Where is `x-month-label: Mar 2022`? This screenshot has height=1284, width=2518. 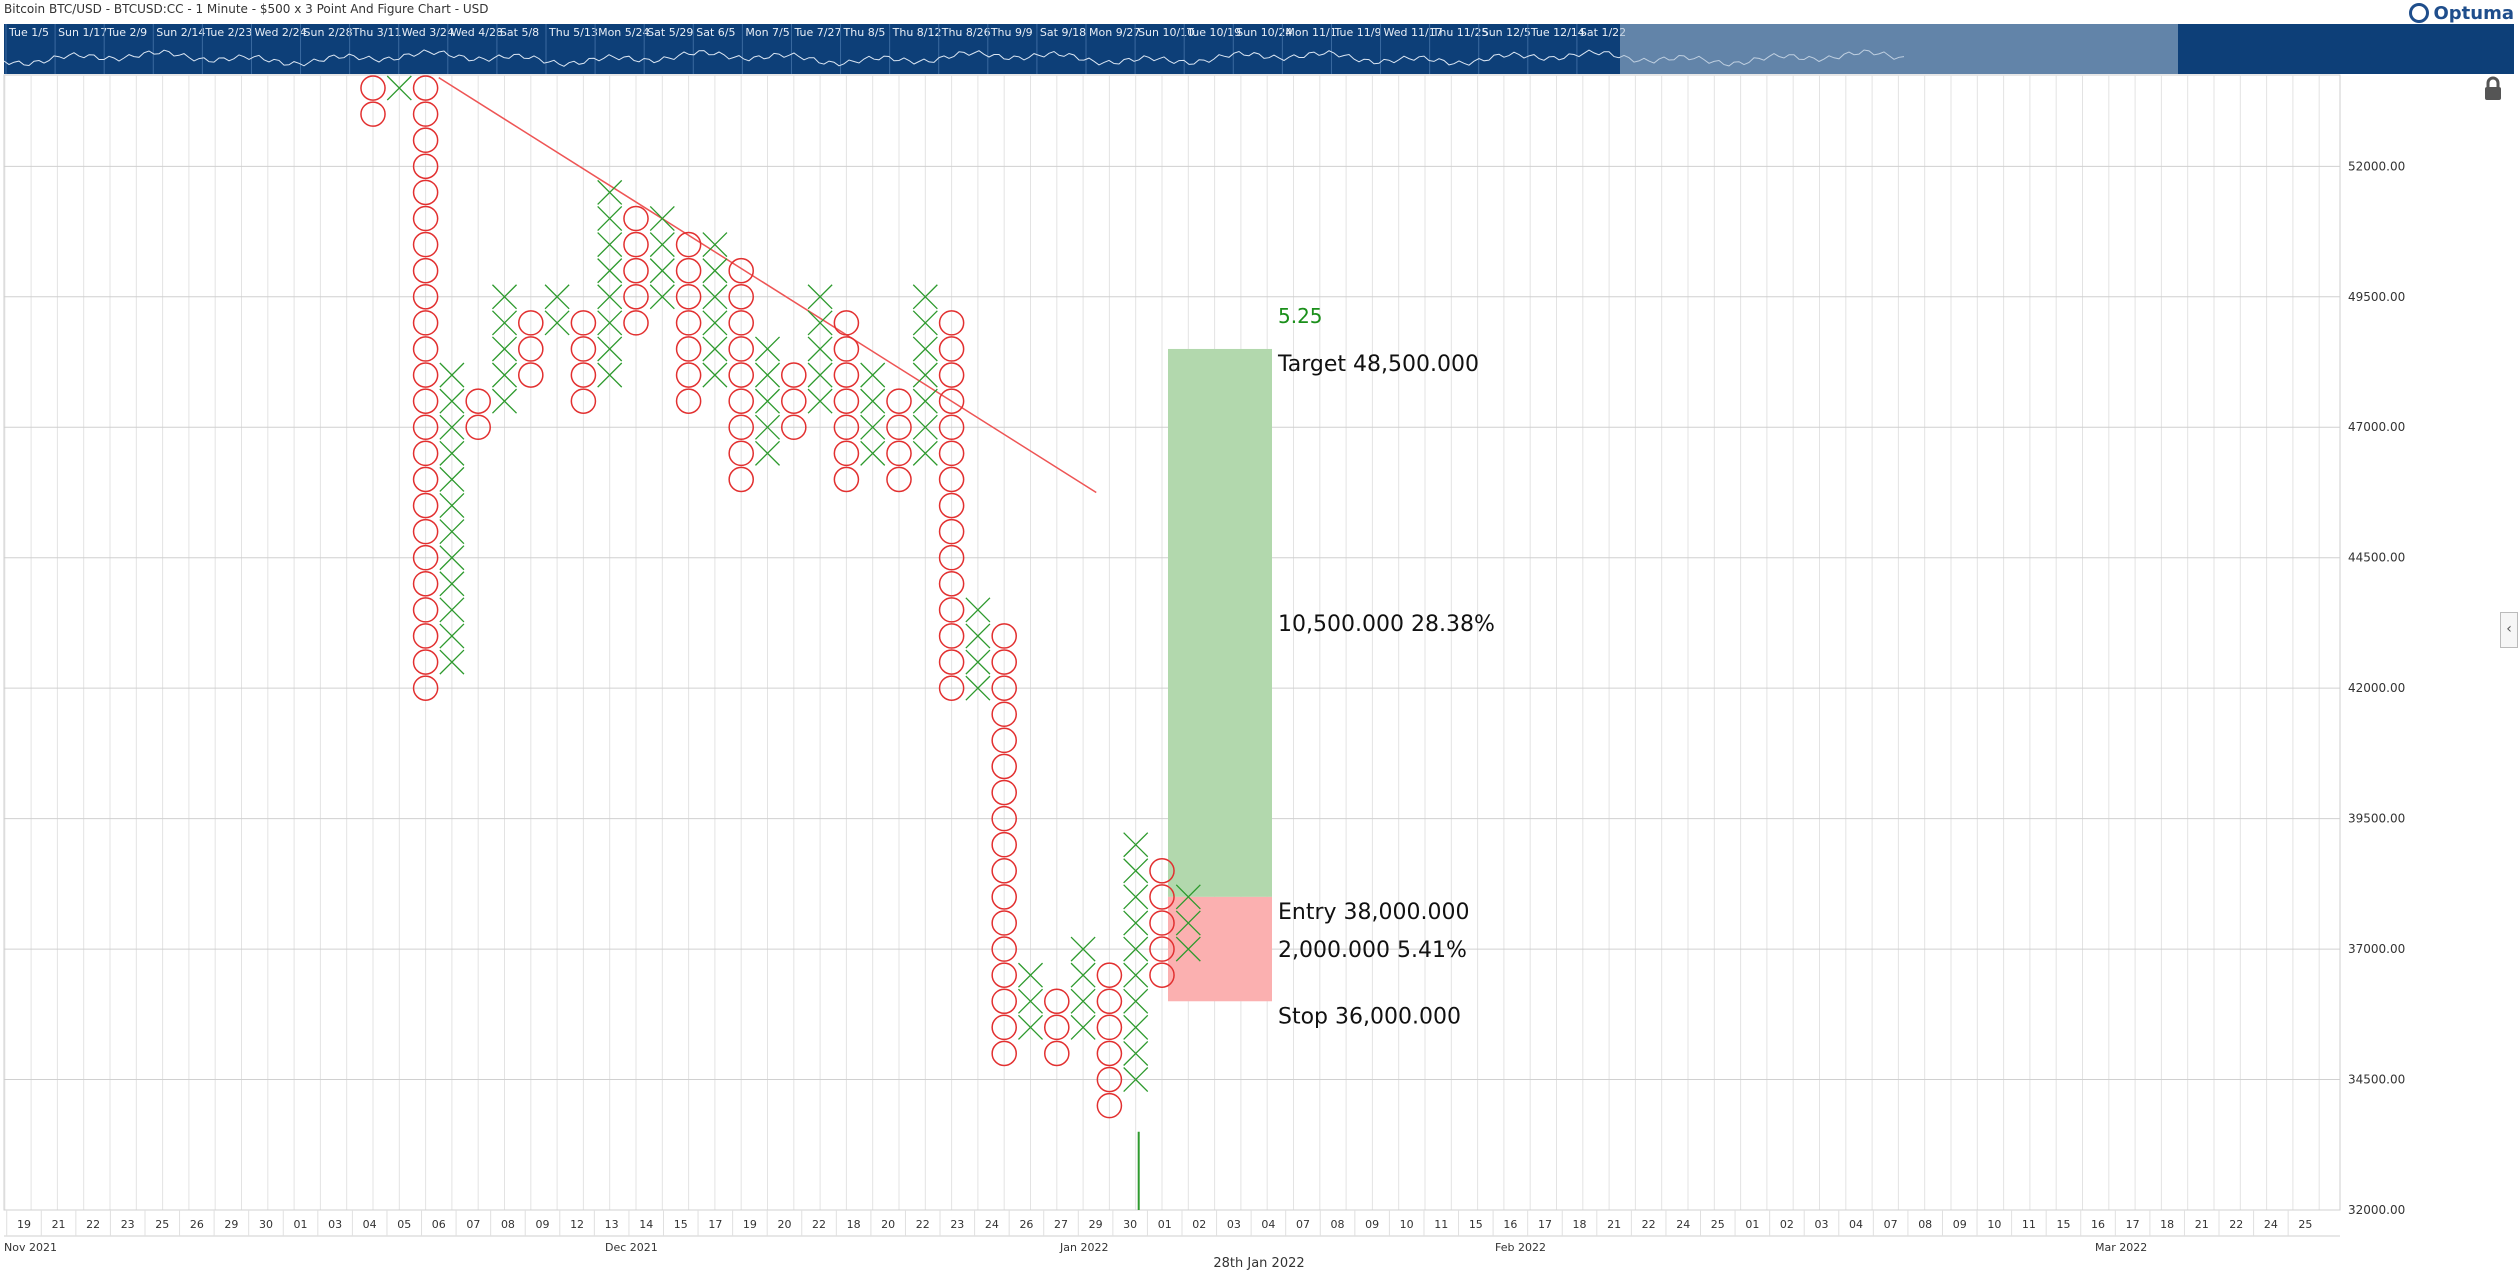 x-month-label: Mar 2022 is located at coordinates (2121, 1247).